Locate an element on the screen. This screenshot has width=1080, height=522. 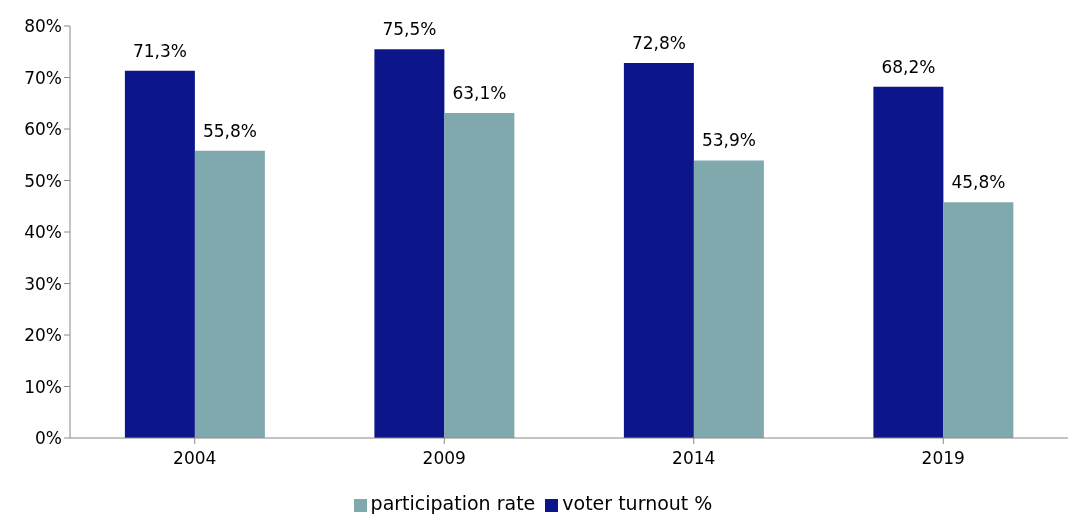
y-tick-label: 40% is located at coordinates (43, 232).